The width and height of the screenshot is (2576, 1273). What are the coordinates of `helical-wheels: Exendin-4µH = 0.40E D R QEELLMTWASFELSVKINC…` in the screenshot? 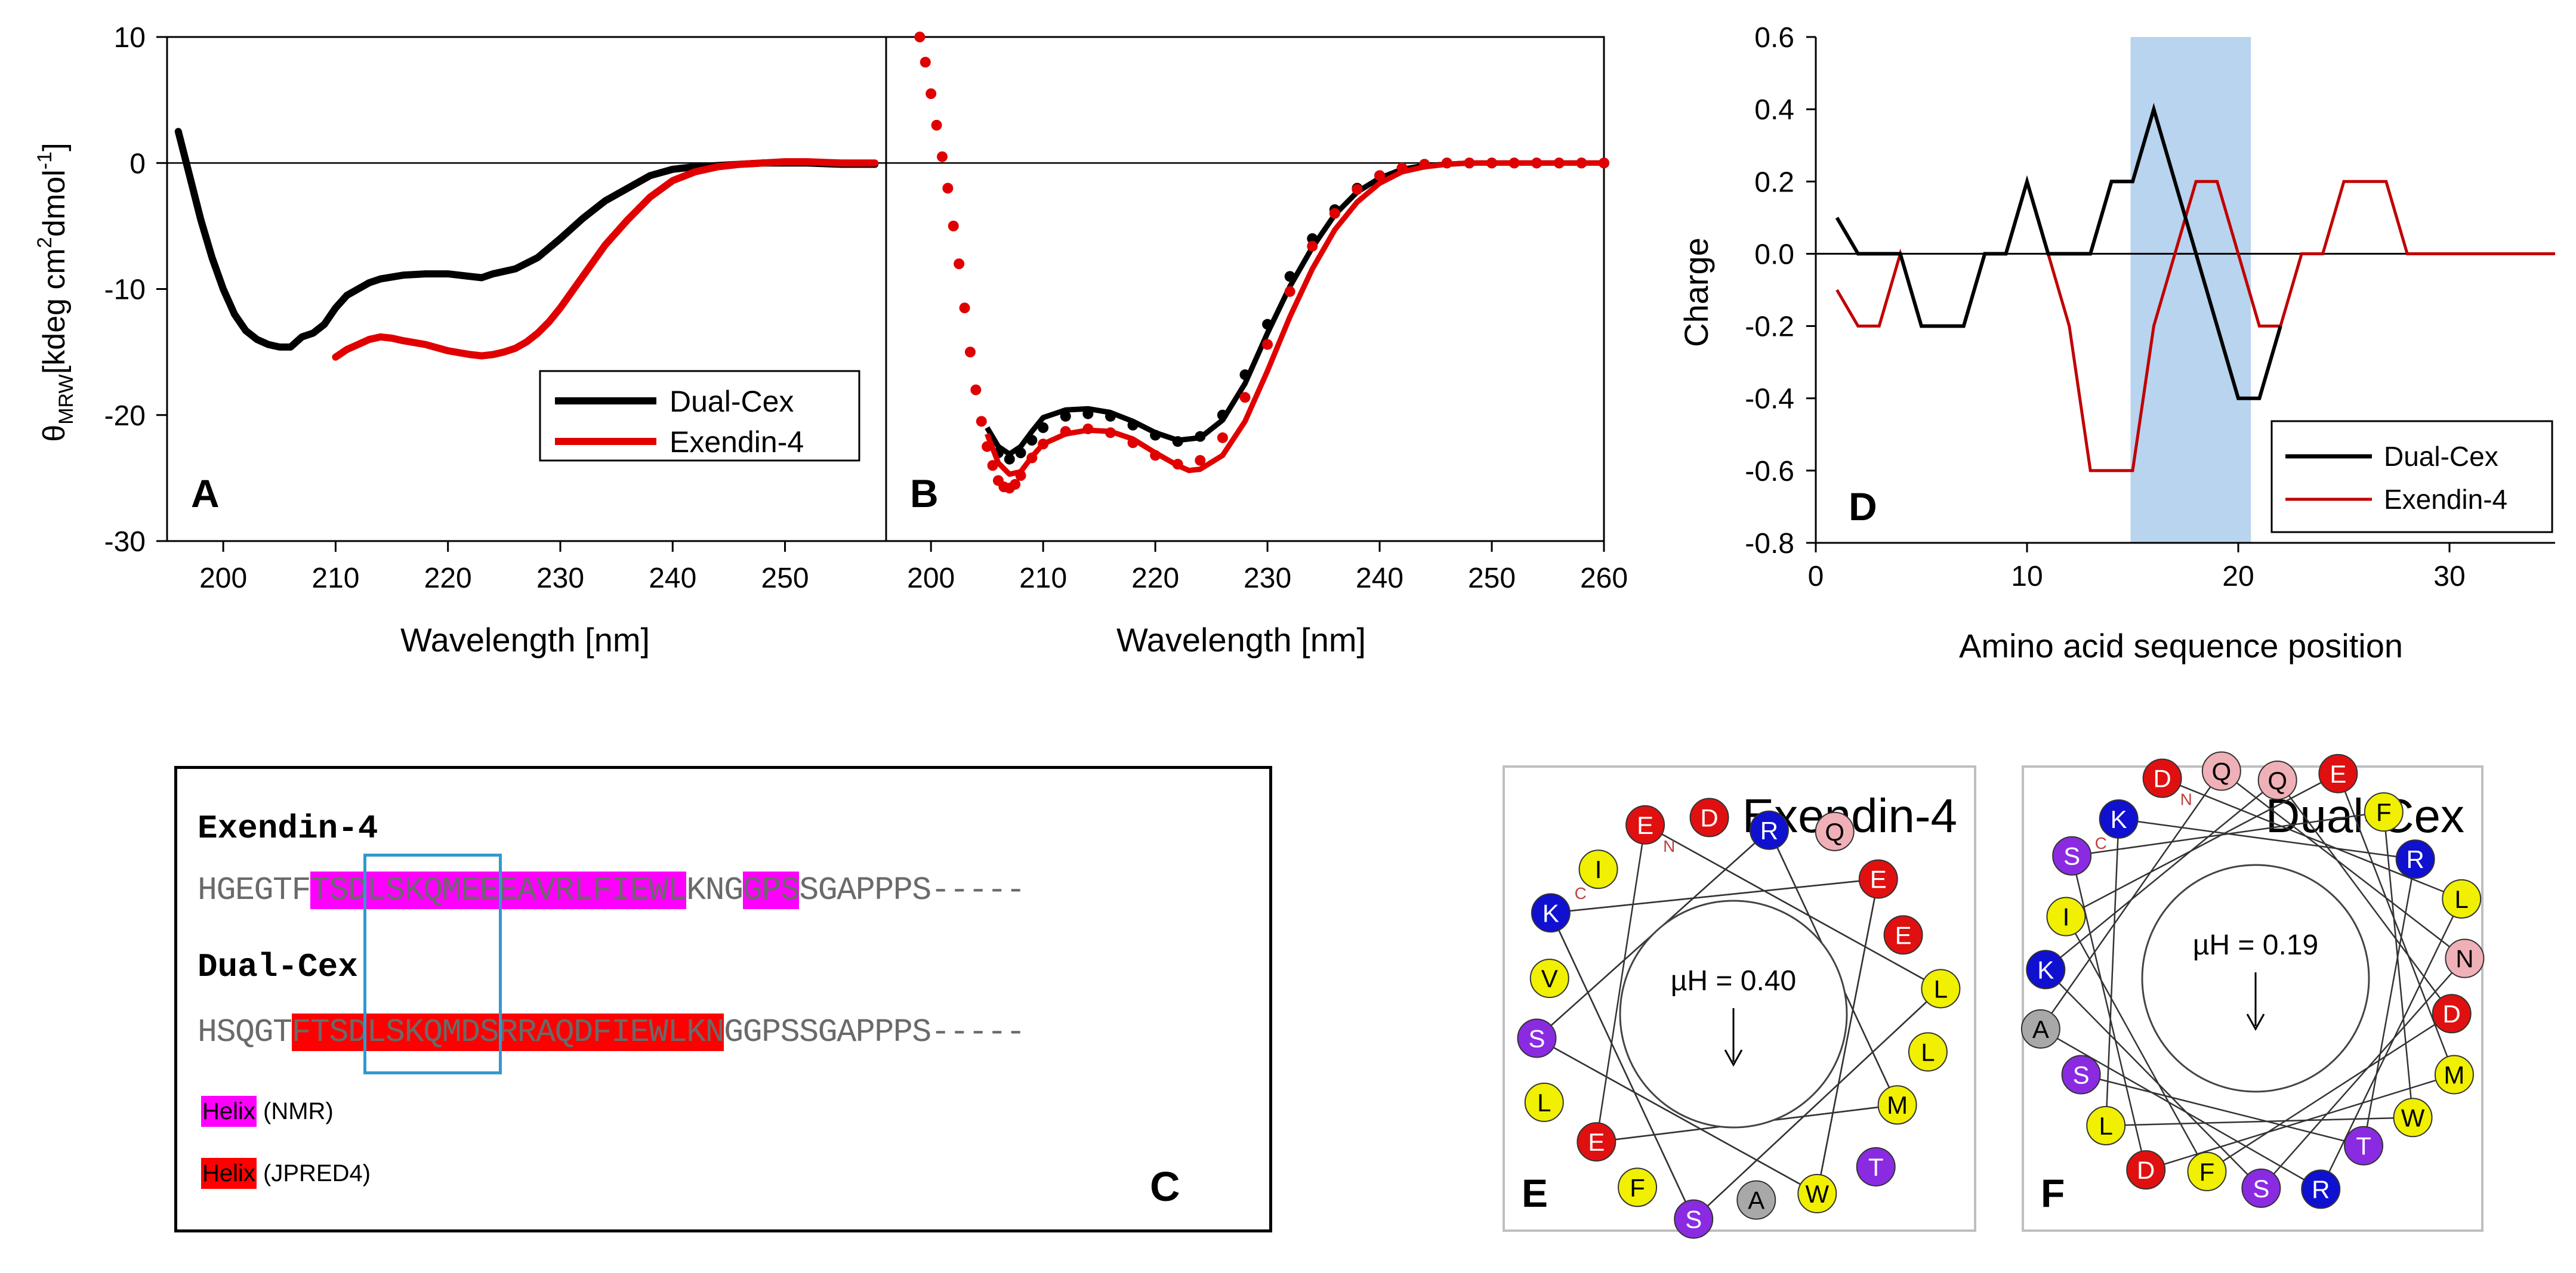 It's located at (1994, 995).